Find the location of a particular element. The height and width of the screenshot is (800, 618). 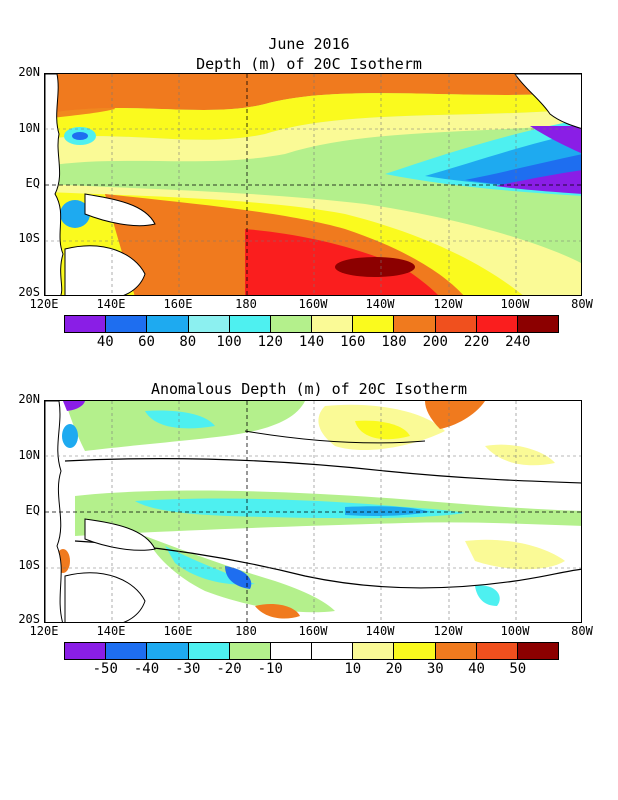

top-purple-northeast is located at coordinates (555, 140).